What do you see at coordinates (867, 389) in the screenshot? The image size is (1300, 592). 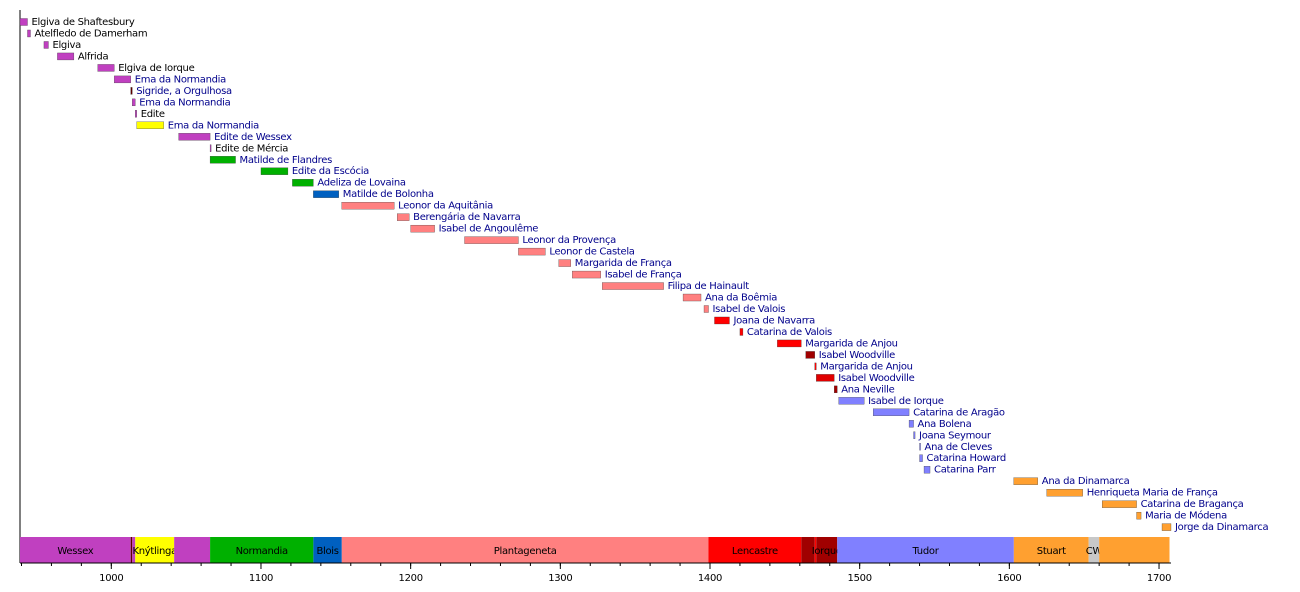 I see `reign-label: Ana Neville` at bounding box center [867, 389].